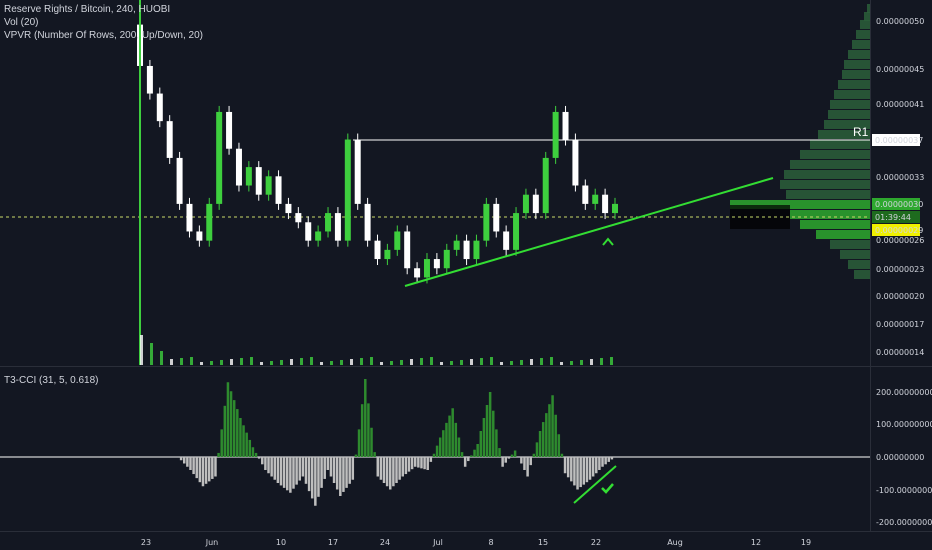 This screenshot has width=932, height=550. I want to click on time-axis-label: Jul, so click(437, 542).